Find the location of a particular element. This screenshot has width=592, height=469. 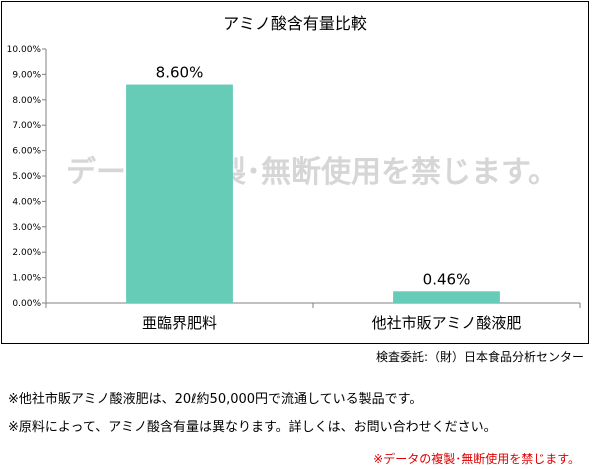

y-tick-label: 0.00% is located at coordinates (26, 304).